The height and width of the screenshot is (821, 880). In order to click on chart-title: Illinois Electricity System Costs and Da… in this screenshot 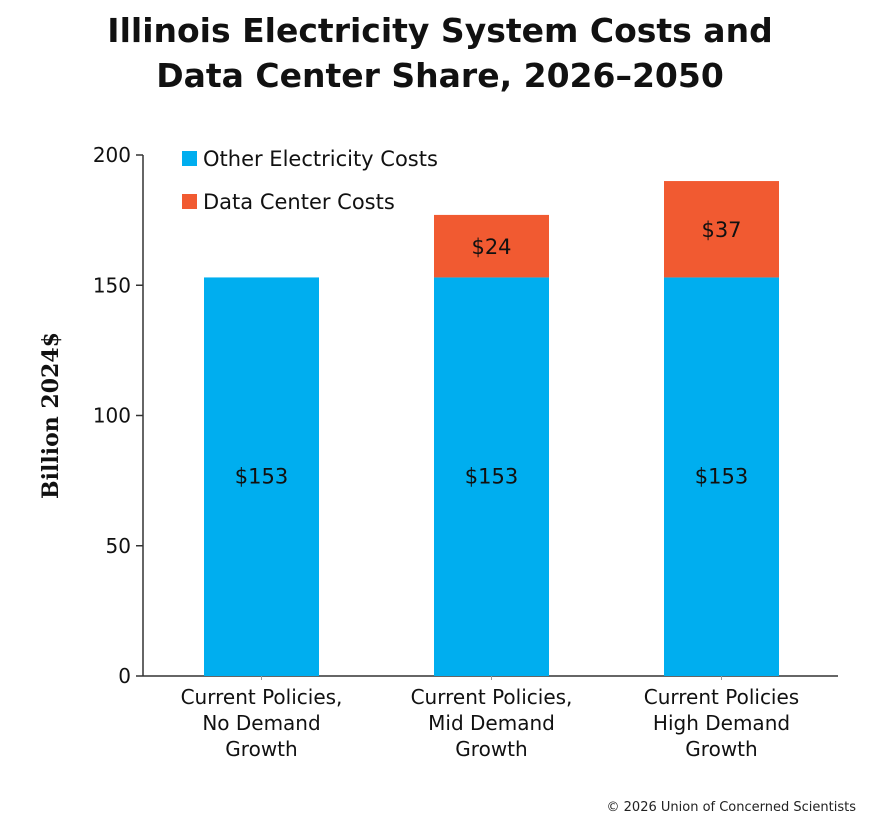, I will do `click(440, 53)`.